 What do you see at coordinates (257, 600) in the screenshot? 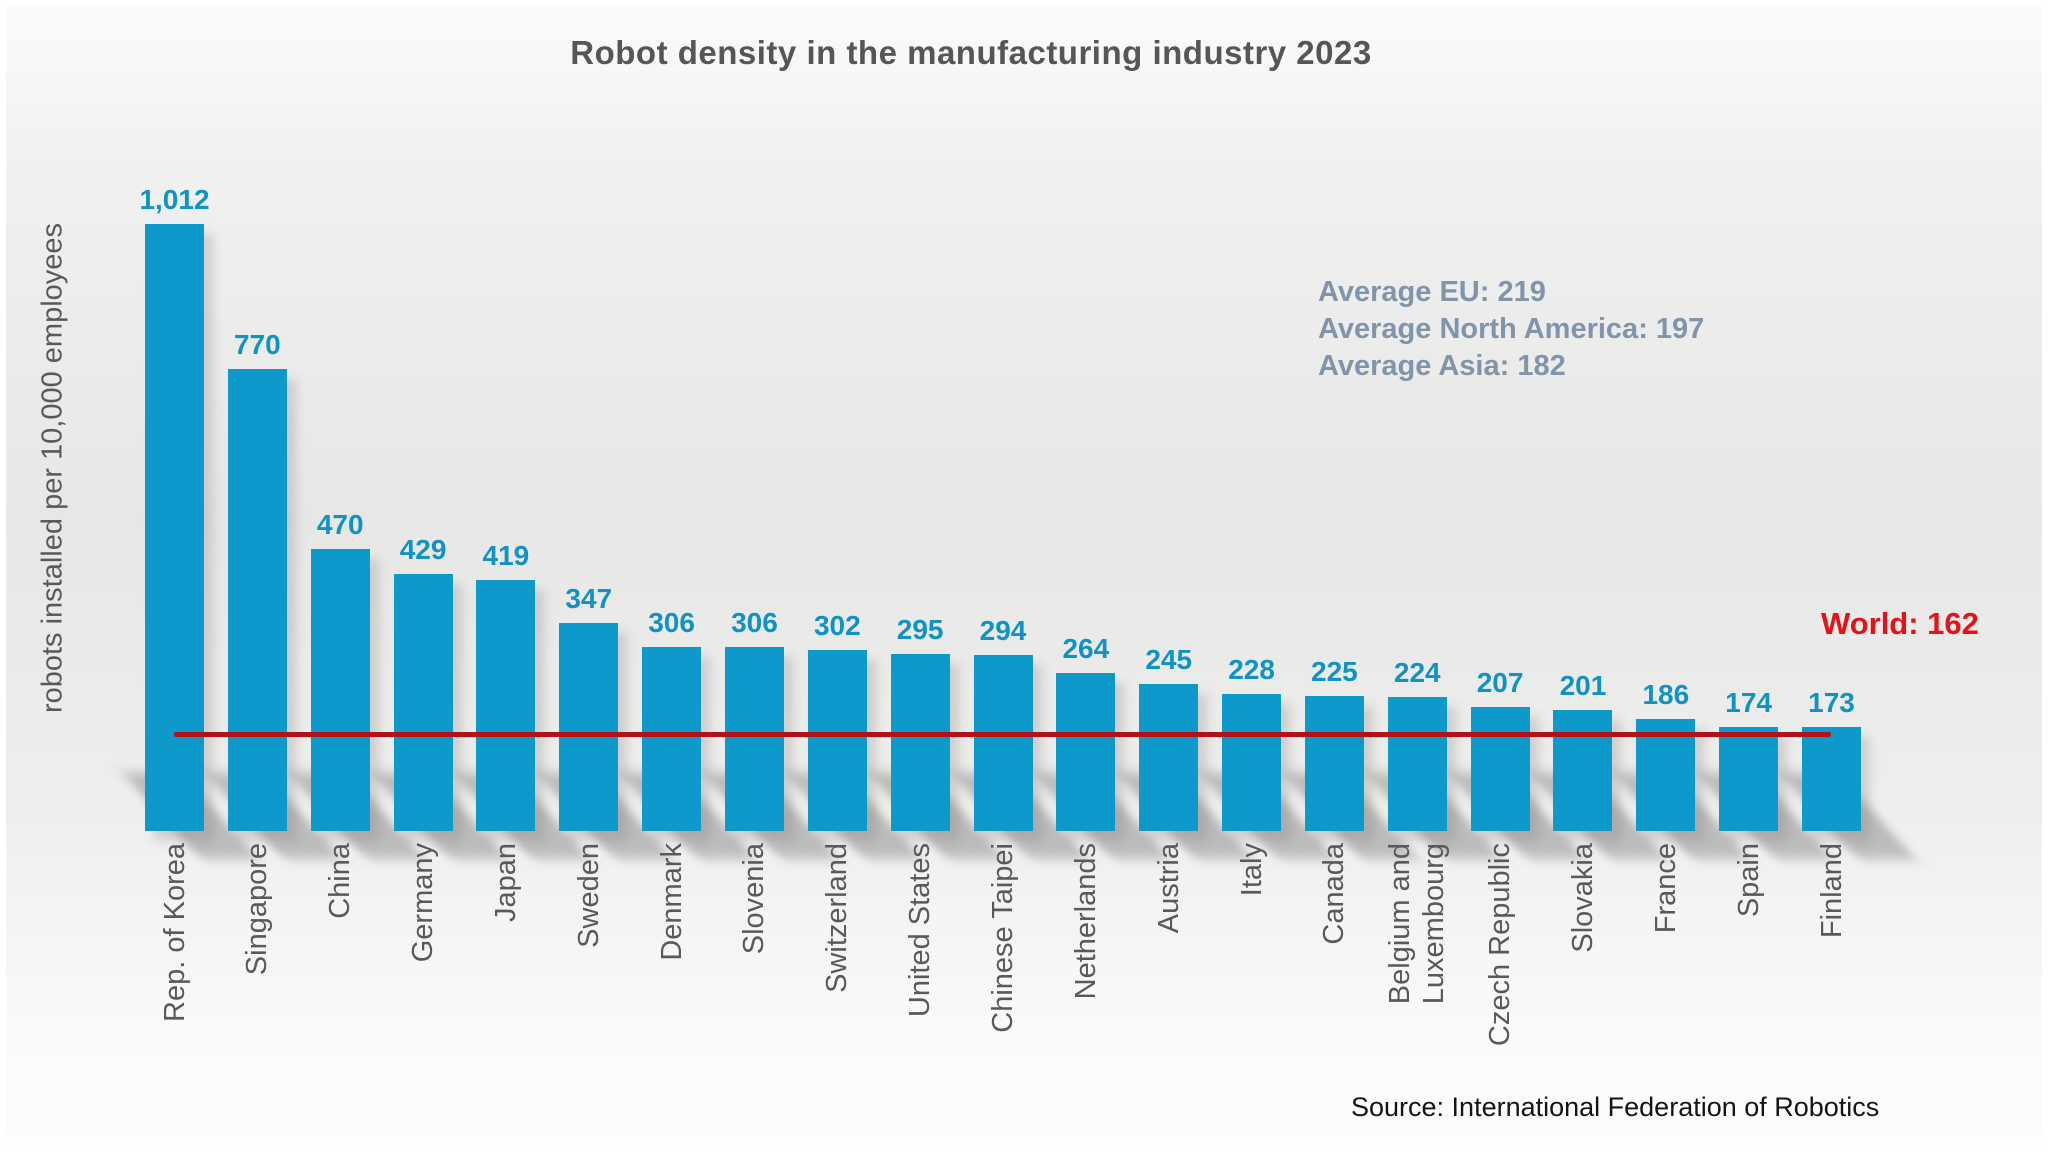
I see `bar-singapore` at bounding box center [257, 600].